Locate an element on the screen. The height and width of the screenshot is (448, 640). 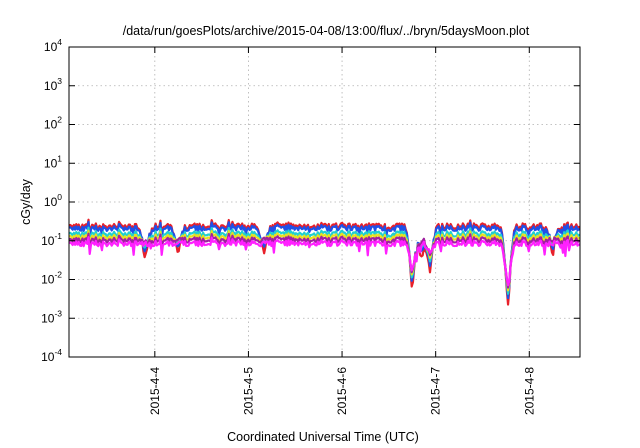
y-tick-label: 10¹ is located at coordinates (53, 161).